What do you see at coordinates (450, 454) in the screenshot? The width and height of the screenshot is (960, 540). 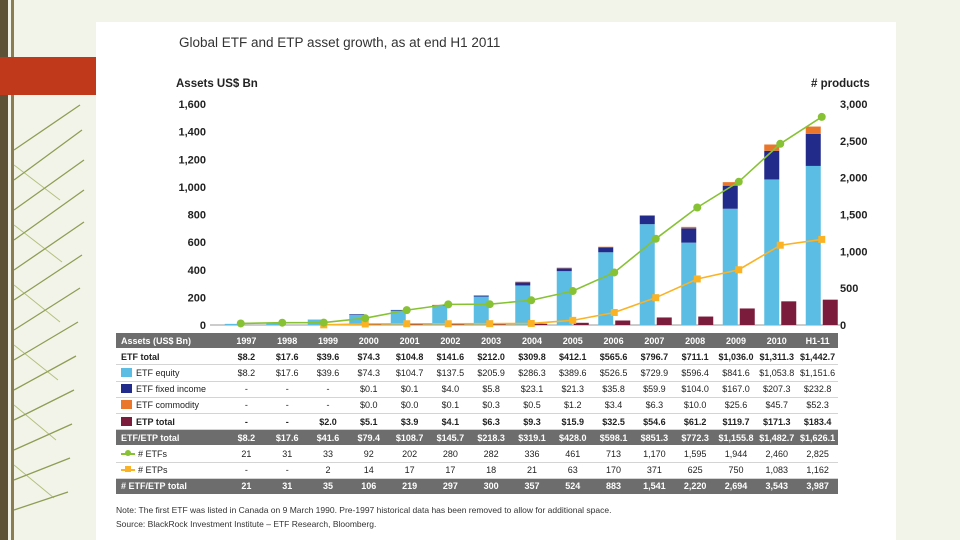 I see `data-label: 280` at bounding box center [450, 454].